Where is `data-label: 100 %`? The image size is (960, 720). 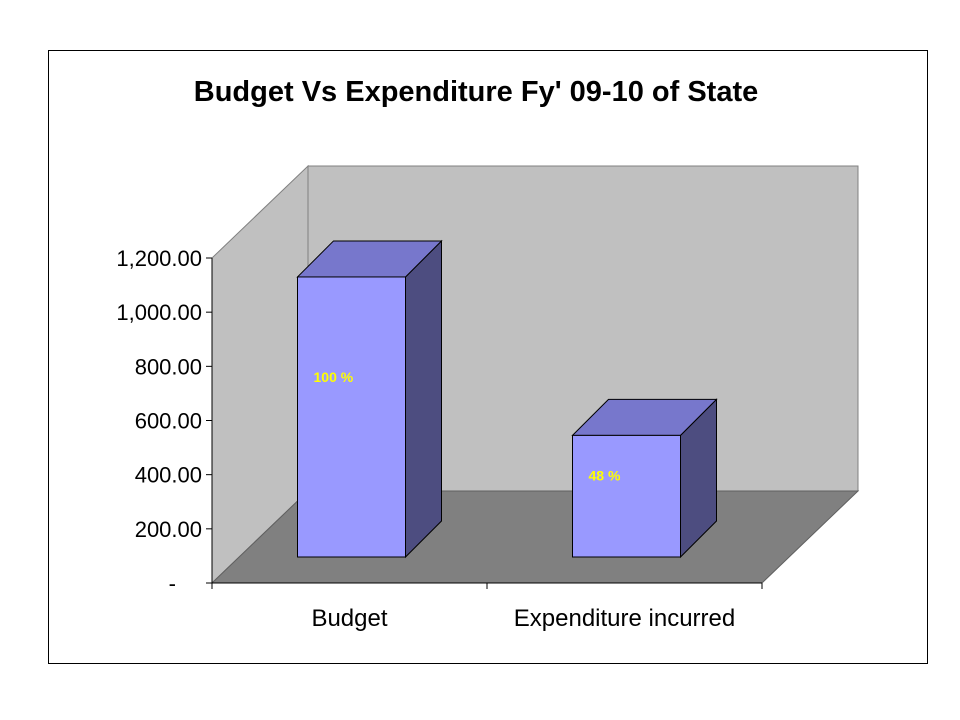 data-label: 100 % is located at coordinates (334, 377).